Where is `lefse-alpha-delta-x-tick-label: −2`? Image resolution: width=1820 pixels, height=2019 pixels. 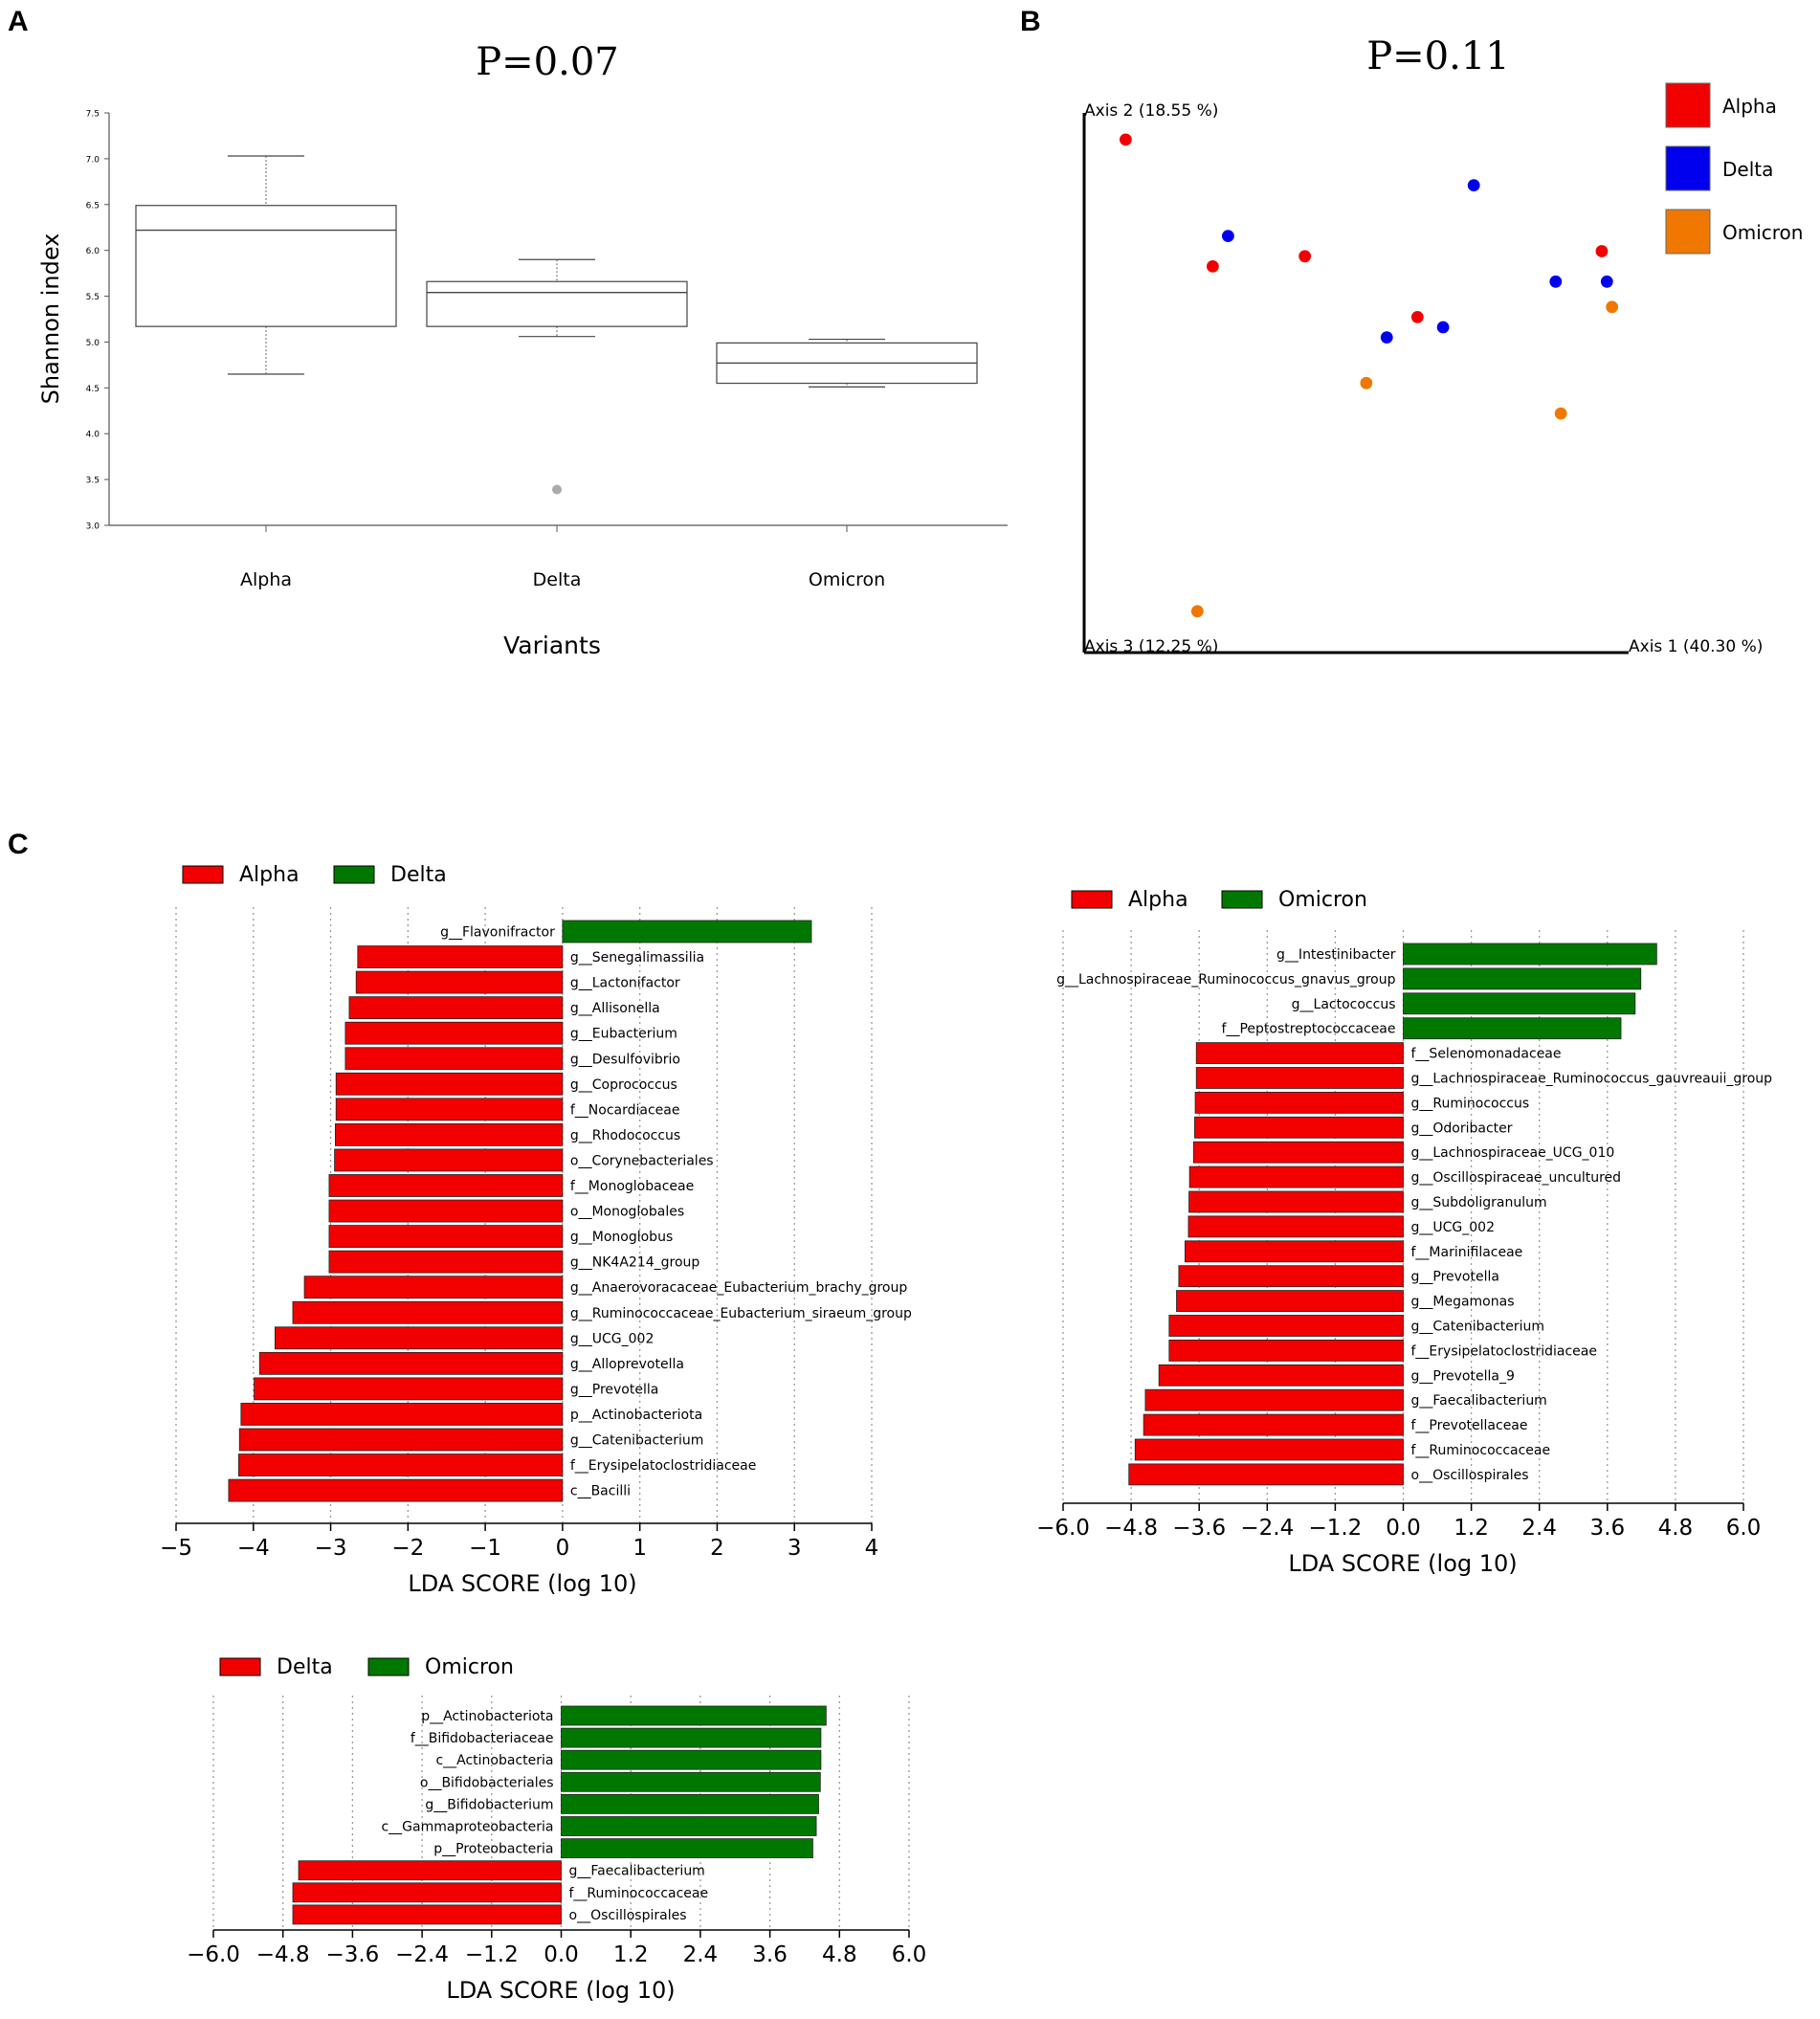 lefse-alpha-delta-x-tick-label: −2 is located at coordinates (408, 1549).